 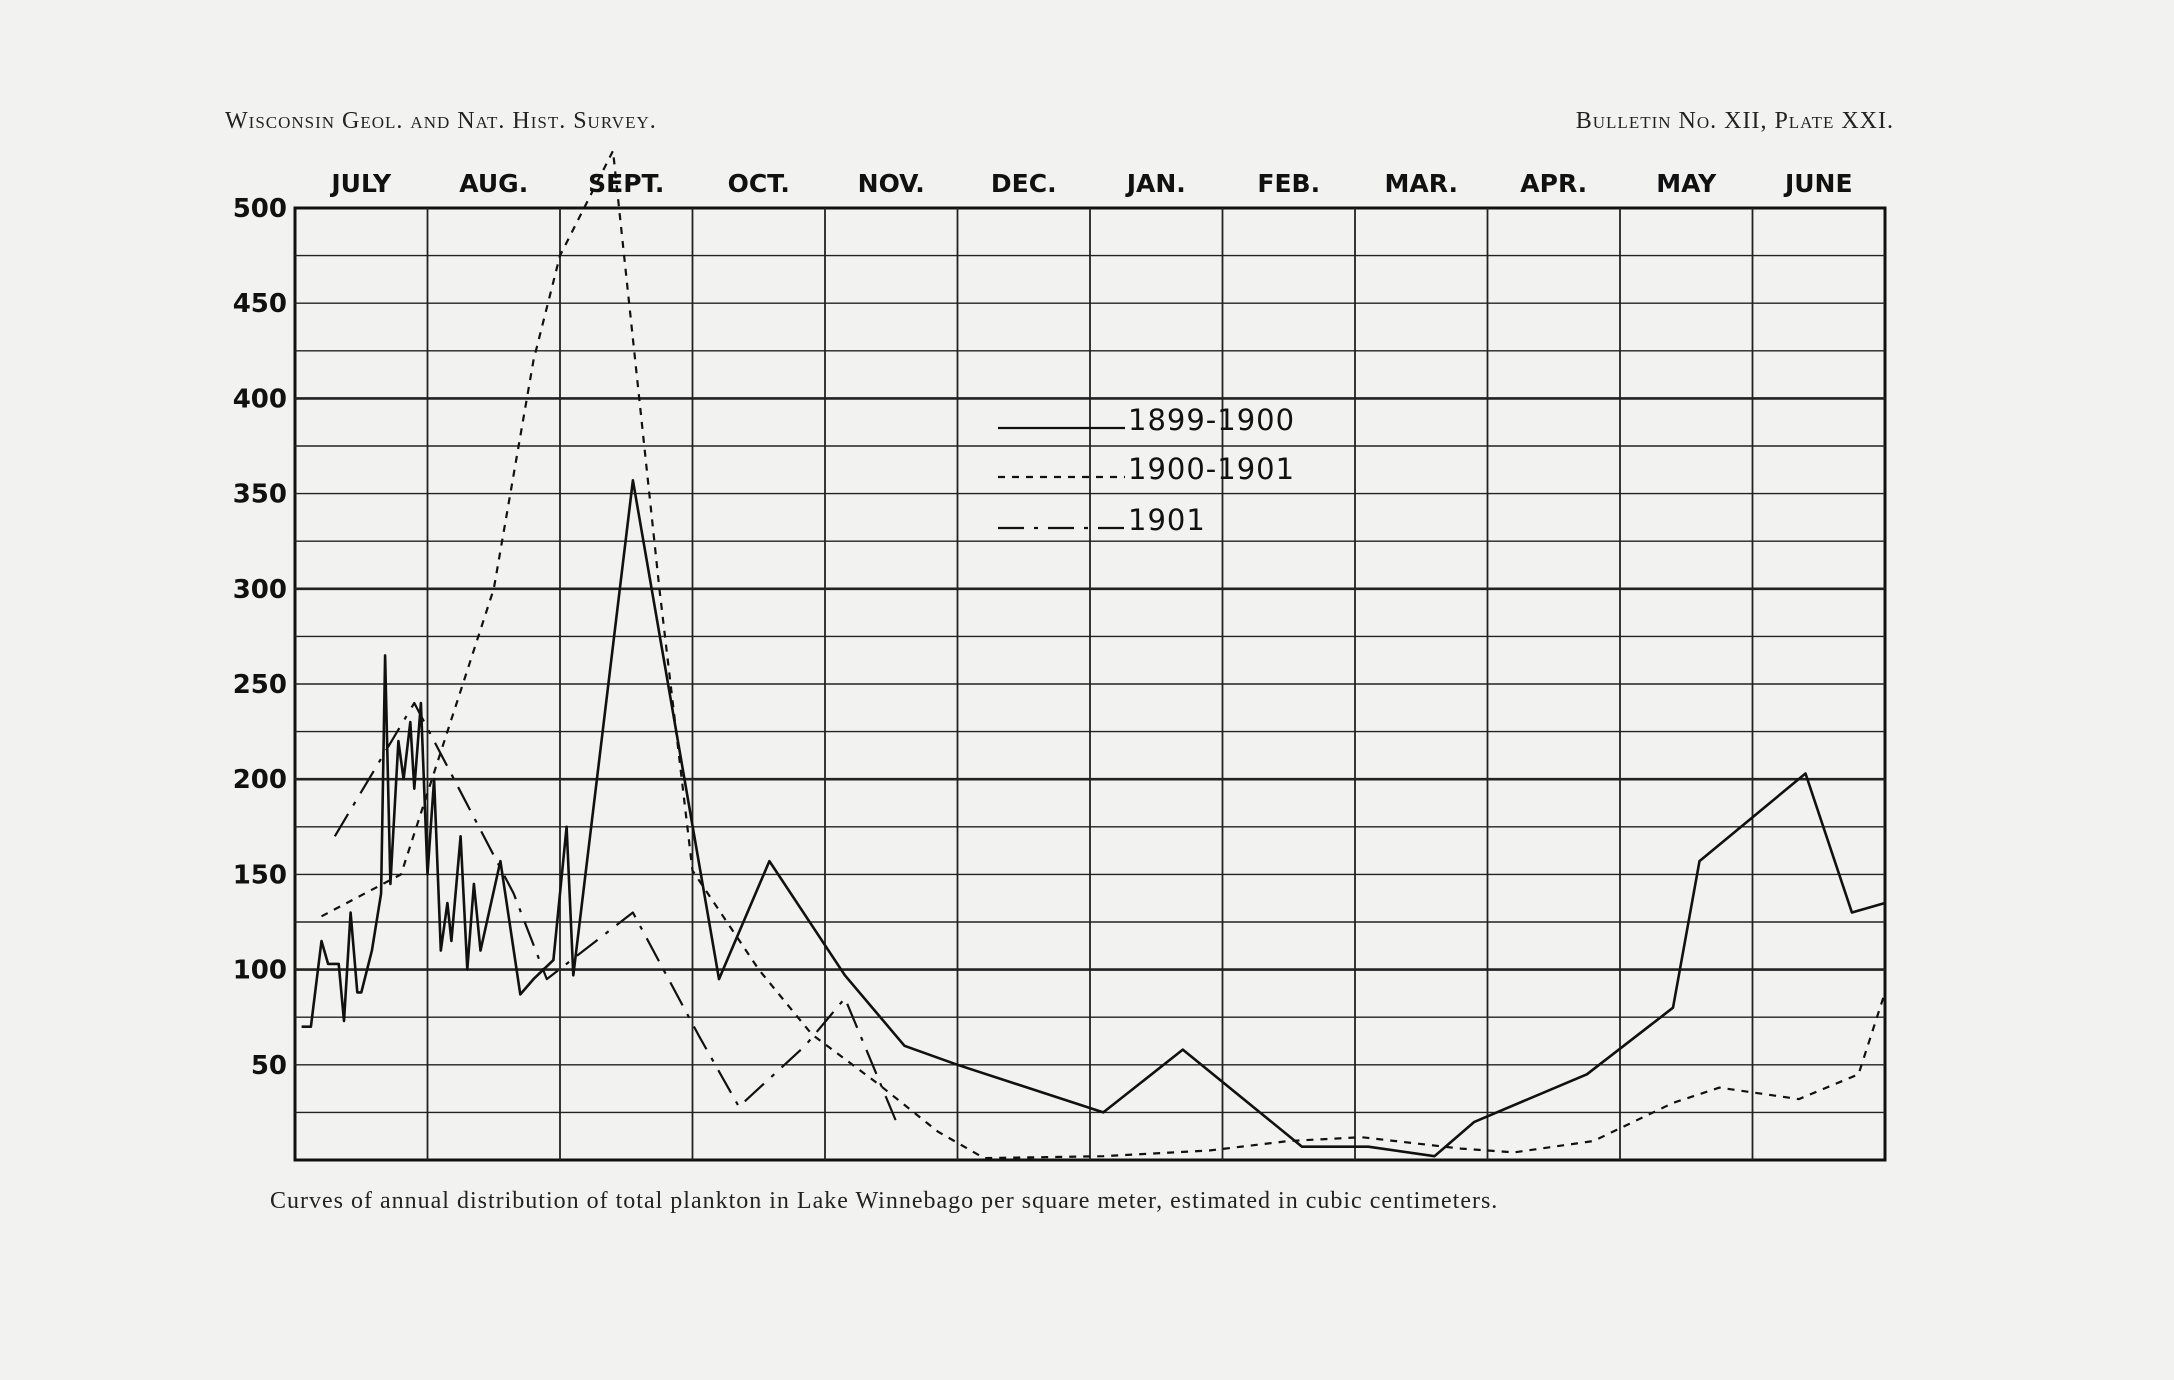 What do you see at coordinates (260, 875) in the screenshot?
I see `y-tick-label: 150` at bounding box center [260, 875].